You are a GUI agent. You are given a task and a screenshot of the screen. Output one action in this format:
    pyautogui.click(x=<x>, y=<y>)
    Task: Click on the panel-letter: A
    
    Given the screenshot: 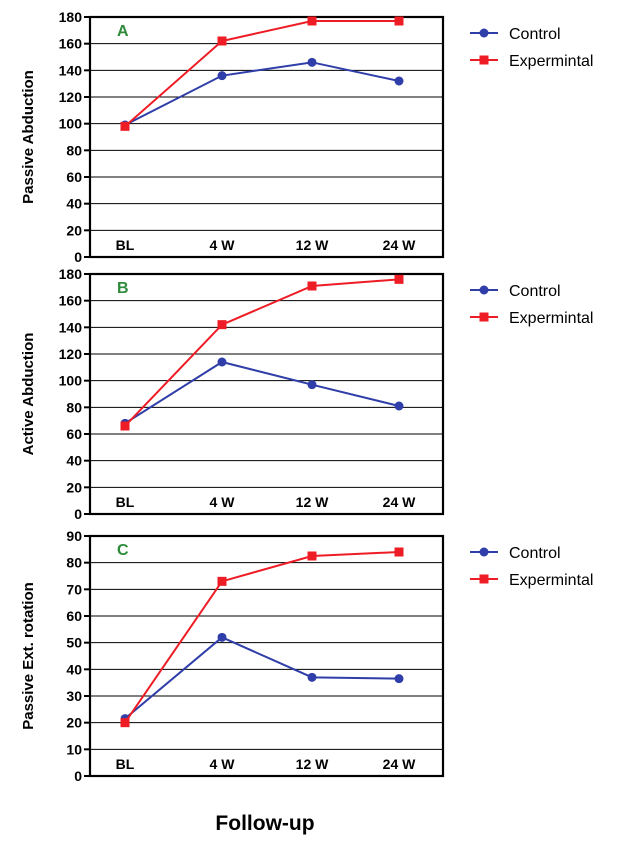 What is the action you would take?
    pyautogui.click(x=123, y=31)
    